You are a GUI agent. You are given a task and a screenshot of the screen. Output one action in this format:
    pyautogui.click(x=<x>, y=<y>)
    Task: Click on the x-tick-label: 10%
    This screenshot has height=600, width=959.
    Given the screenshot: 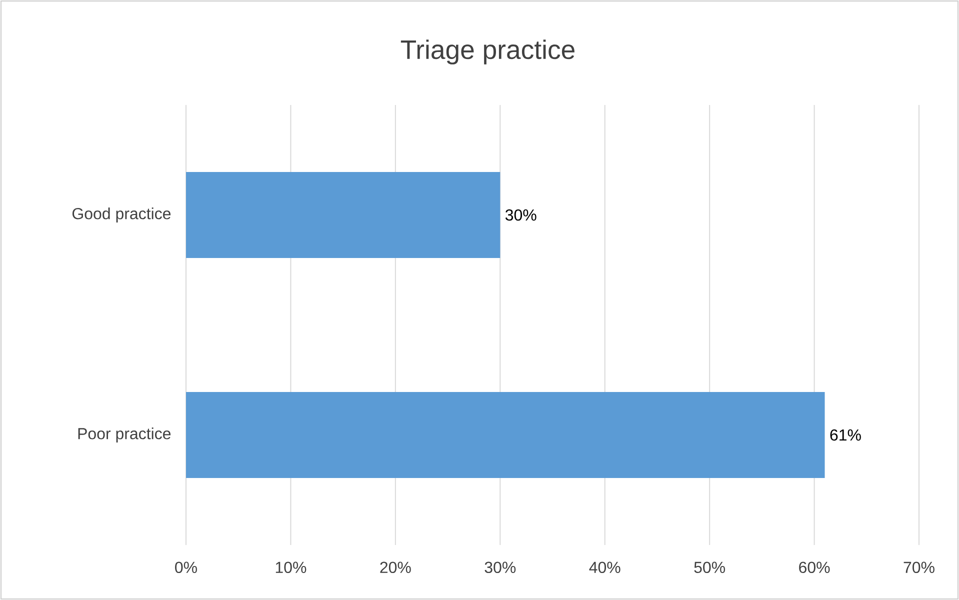 What is the action you would take?
    pyautogui.click(x=291, y=568)
    